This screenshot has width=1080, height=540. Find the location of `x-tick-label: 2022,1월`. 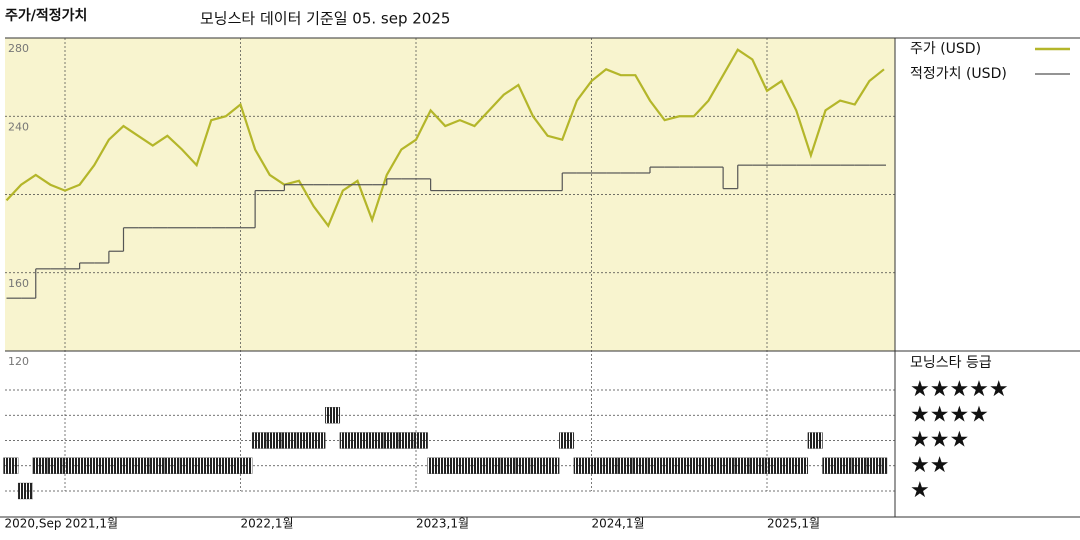

x-tick-label: 2022,1월 is located at coordinates (267, 524).